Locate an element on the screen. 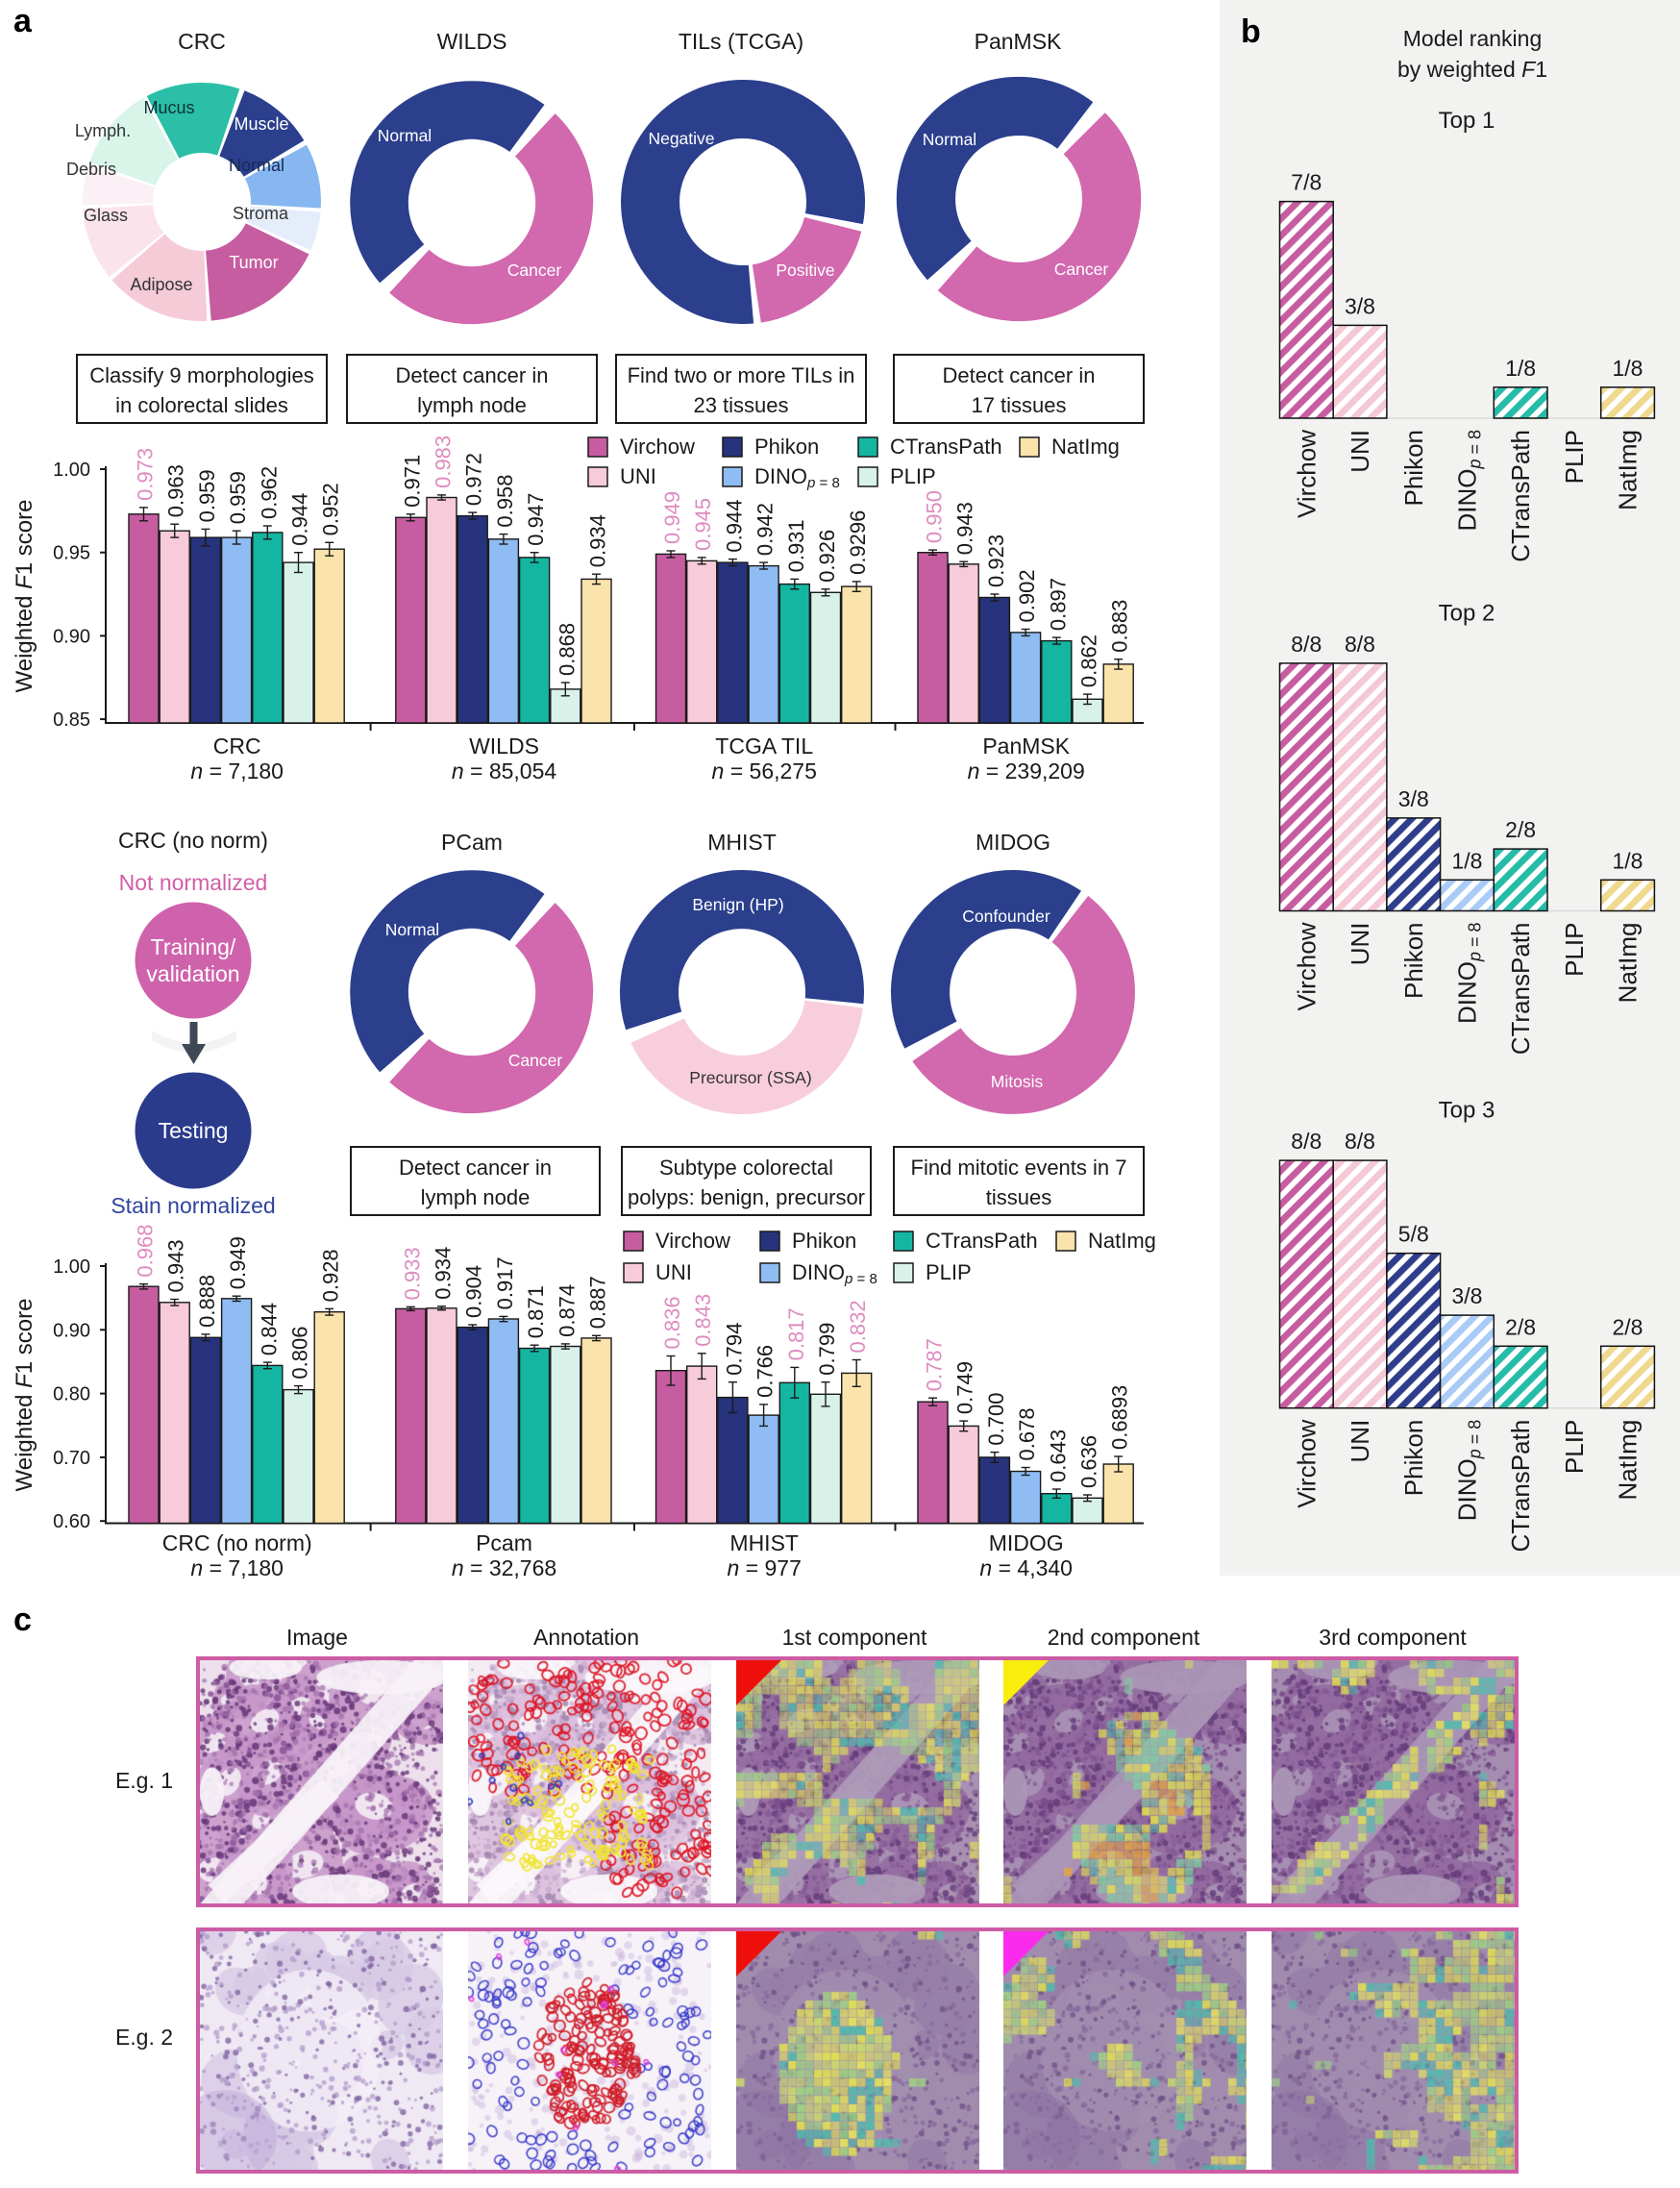  svg-text: Find mitotic events in 7 is located at coordinates (1019, 1168).